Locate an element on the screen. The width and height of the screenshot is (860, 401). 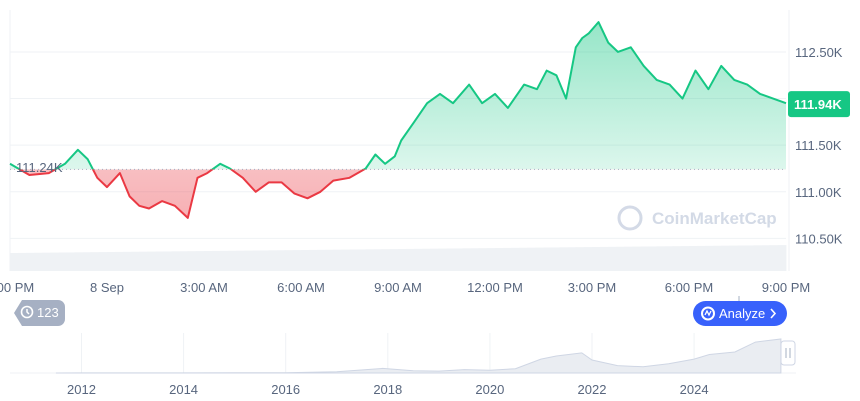
current-price-label: 111.94K is located at coordinates (818, 104).